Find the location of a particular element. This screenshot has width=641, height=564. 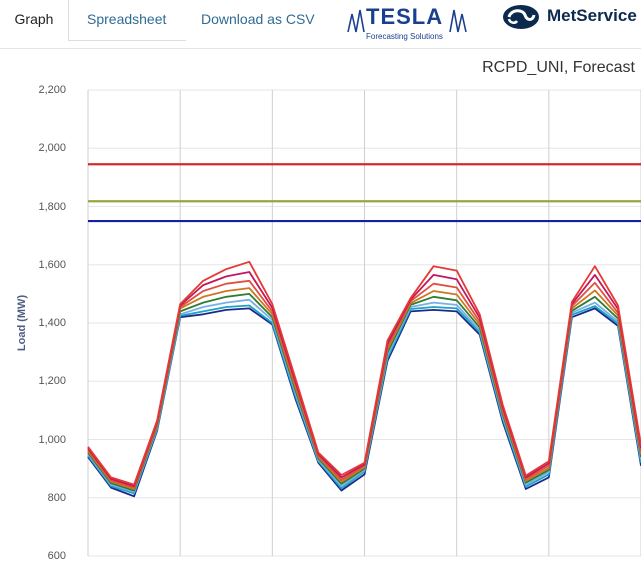

tab-spreadsheet: Spreadsheet is located at coordinates (127, 19).